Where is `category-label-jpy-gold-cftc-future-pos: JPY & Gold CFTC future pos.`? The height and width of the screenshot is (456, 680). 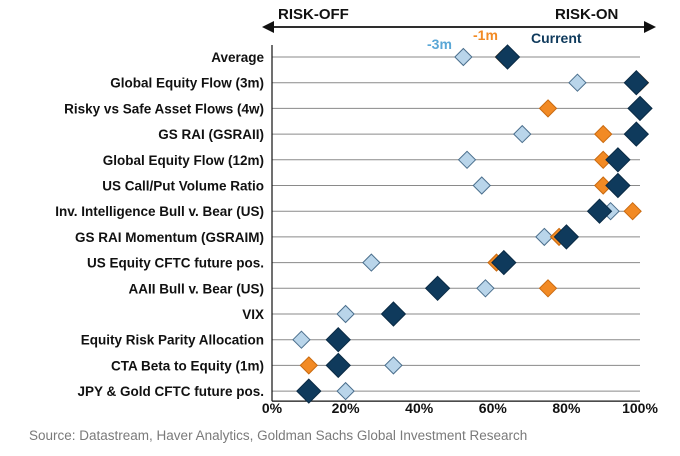 category-label-jpy-gold-cftc-future-pos: JPY & Gold CFTC future pos. is located at coordinates (170, 391).